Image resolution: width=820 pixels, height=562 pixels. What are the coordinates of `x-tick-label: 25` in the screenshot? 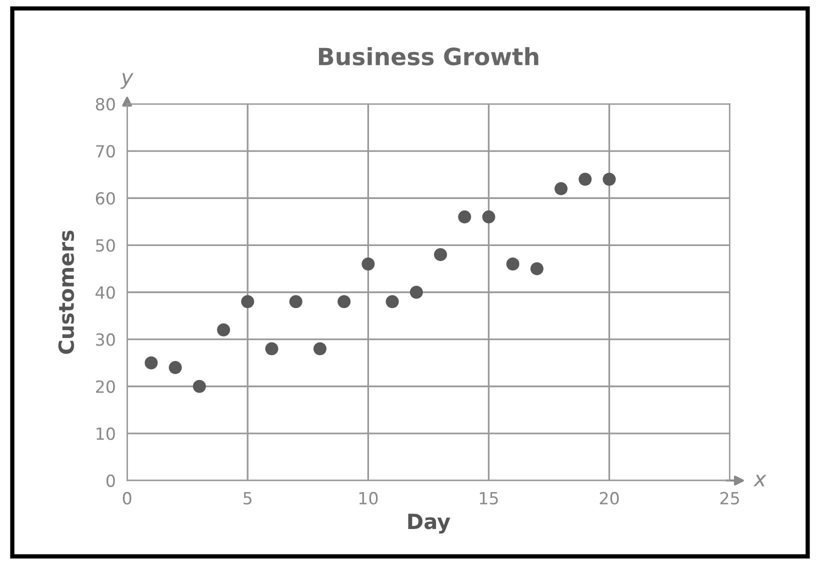 It's located at (729, 498).